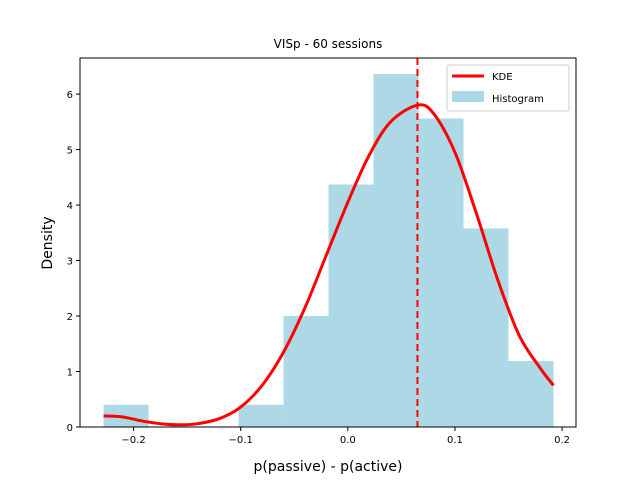 This screenshot has height=480, width=640. What do you see at coordinates (328, 467) in the screenshot?
I see `x-axis-label: p(passive) - p(active)` at bounding box center [328, 467].